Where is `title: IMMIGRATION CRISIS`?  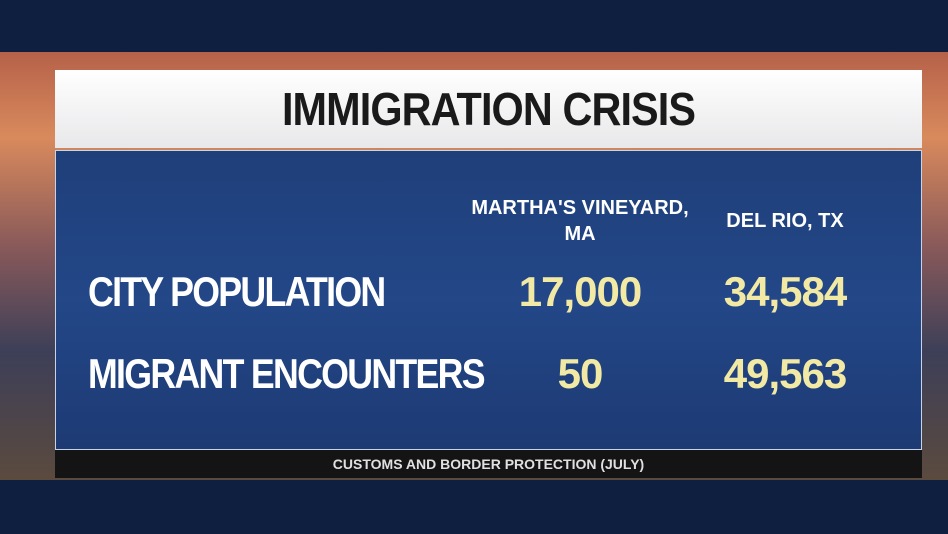 title: IMMIGRATION CRISIS is located at coordinates (488, 109).